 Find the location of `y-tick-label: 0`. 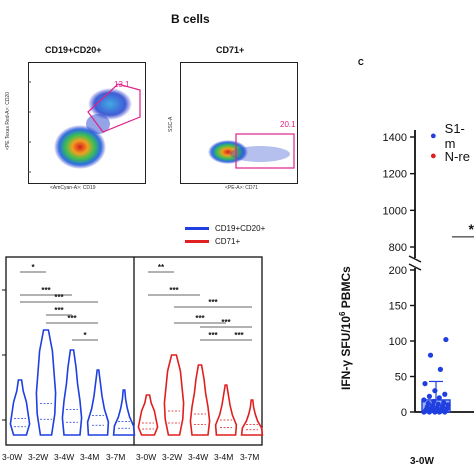

y-tick-label: 0 is located at coordinates (404, 413).